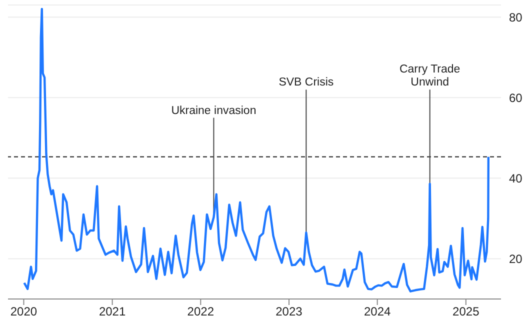  Describe the element at coordinates (200, 311) in the screenshot. I see `x-tick-label: 2022` at that location.